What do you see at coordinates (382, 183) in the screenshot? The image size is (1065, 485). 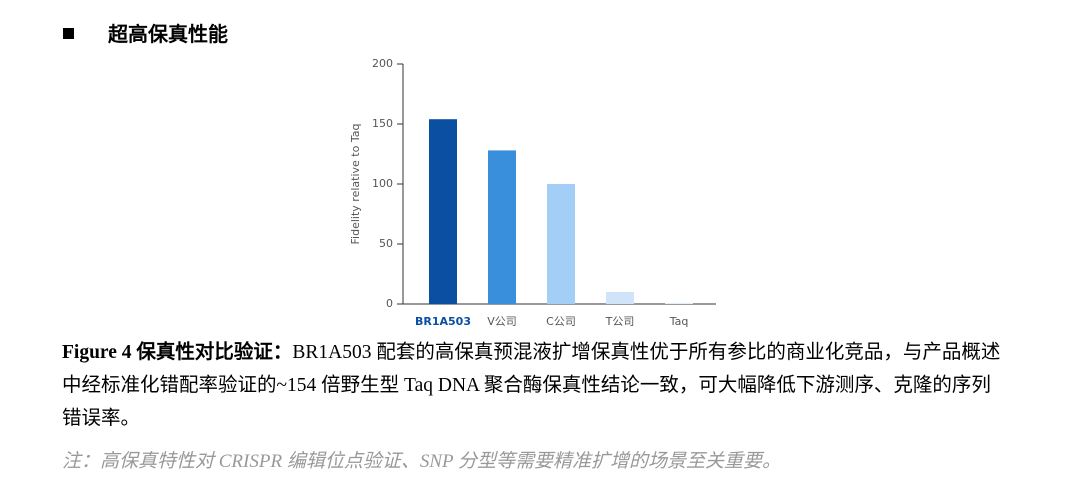 I see `y-tick-label: 100` at bounding box center [382, 183].